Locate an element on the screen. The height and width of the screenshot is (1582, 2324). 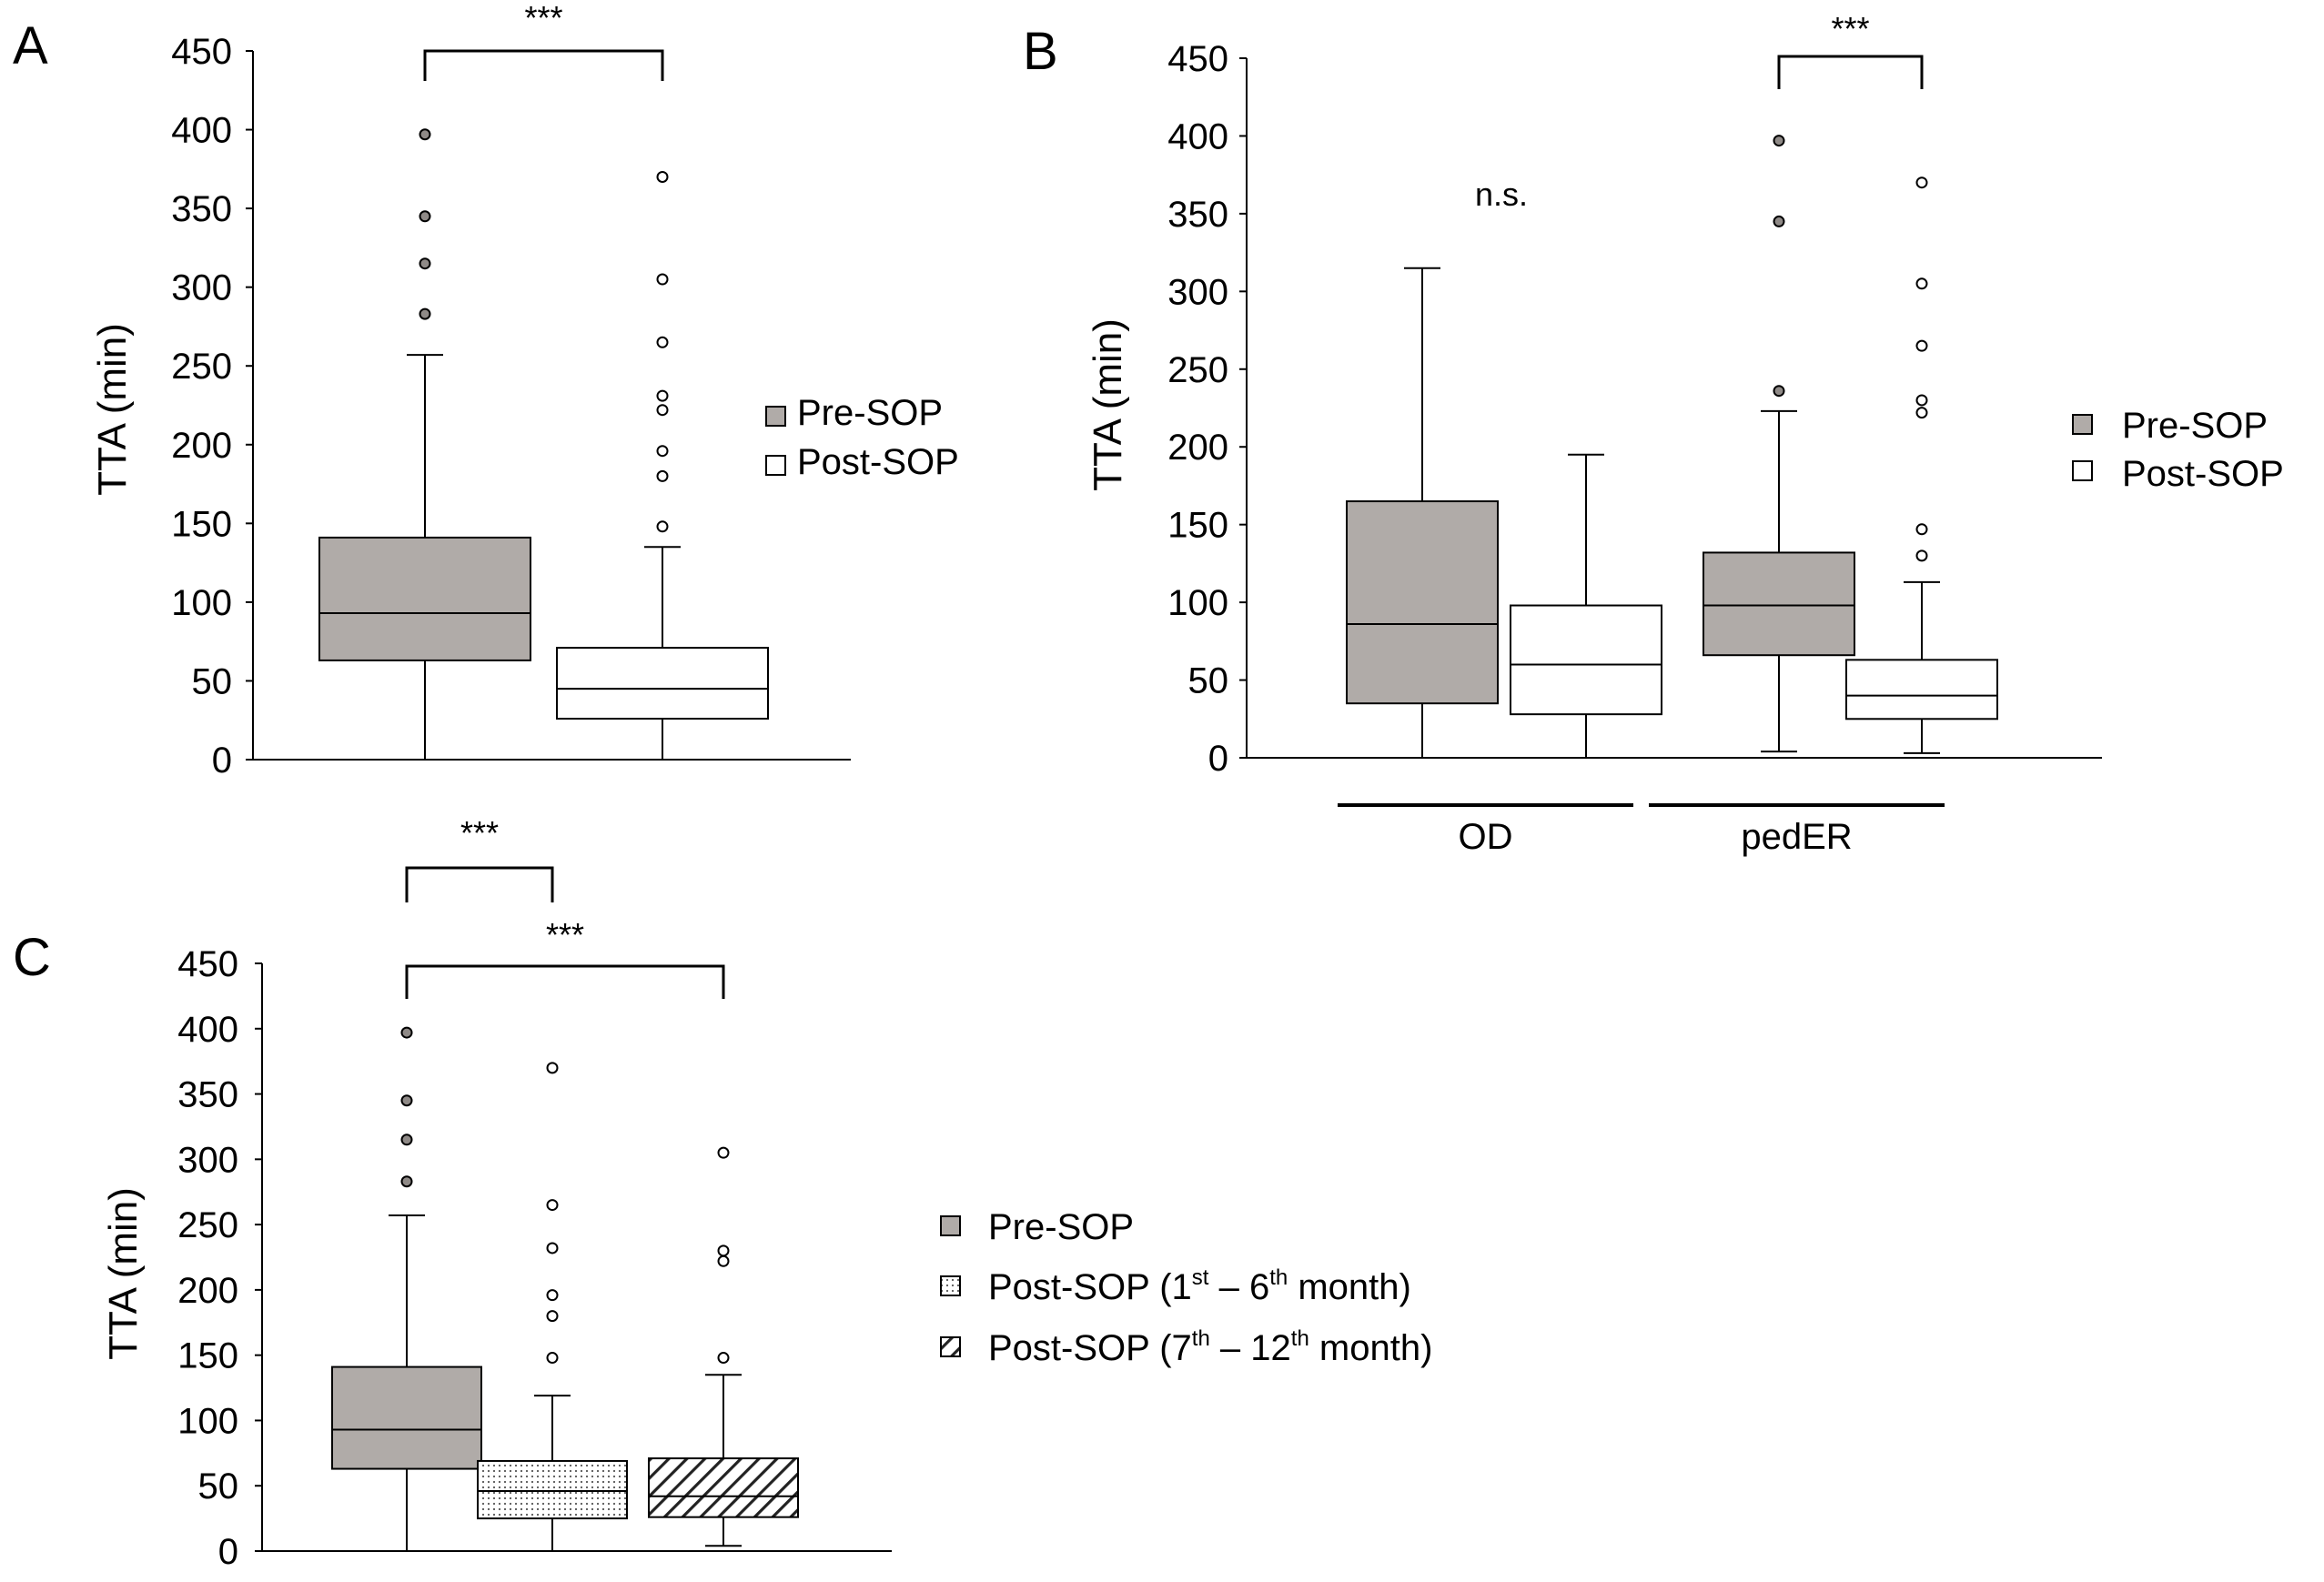
panel-c-y-tick-label: 300 is located at coordinates (207, 1160).